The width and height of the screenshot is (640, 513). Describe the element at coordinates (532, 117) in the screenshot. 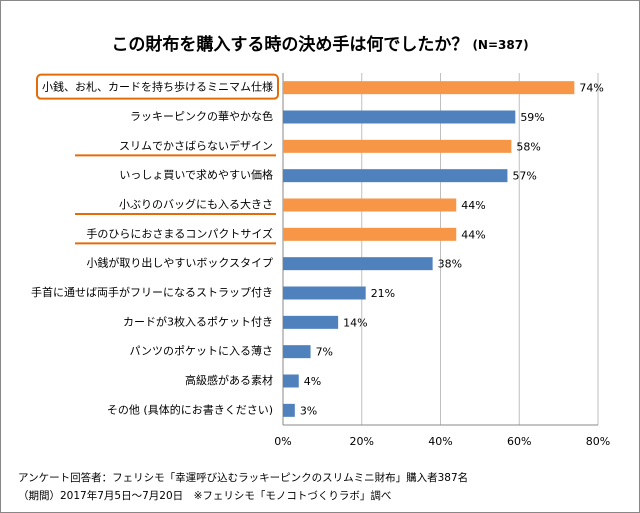

I see `value-label: 59%` at that location.